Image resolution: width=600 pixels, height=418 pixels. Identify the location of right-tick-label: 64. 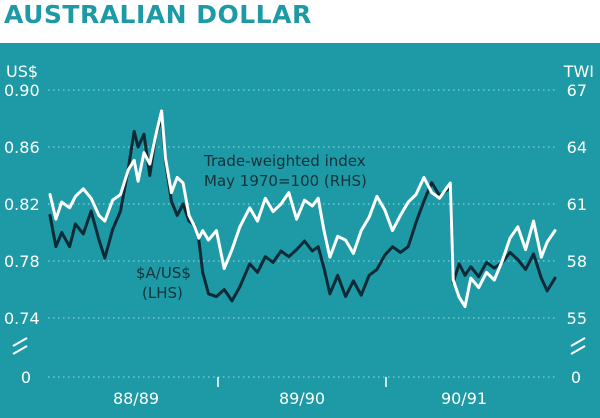
(577, 147).